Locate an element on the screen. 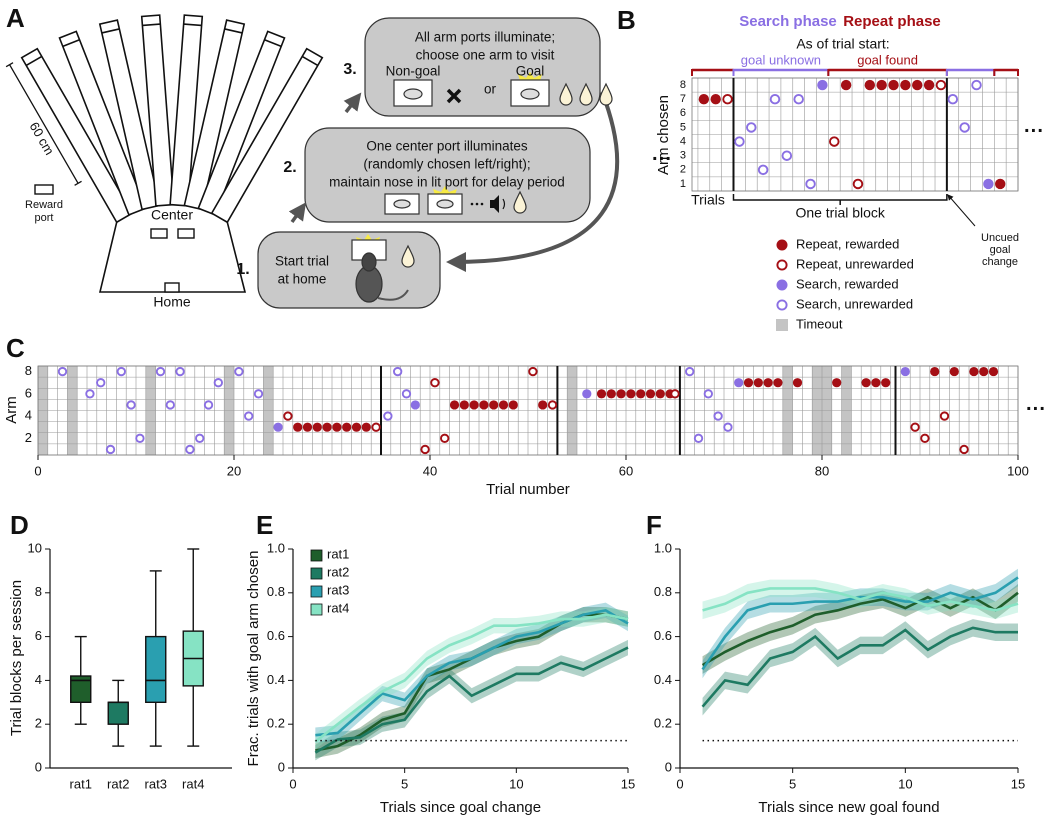 This screenshot has width=1050, height=819. legend-label: Search, unrewarded is located at coordinates (854, 303).